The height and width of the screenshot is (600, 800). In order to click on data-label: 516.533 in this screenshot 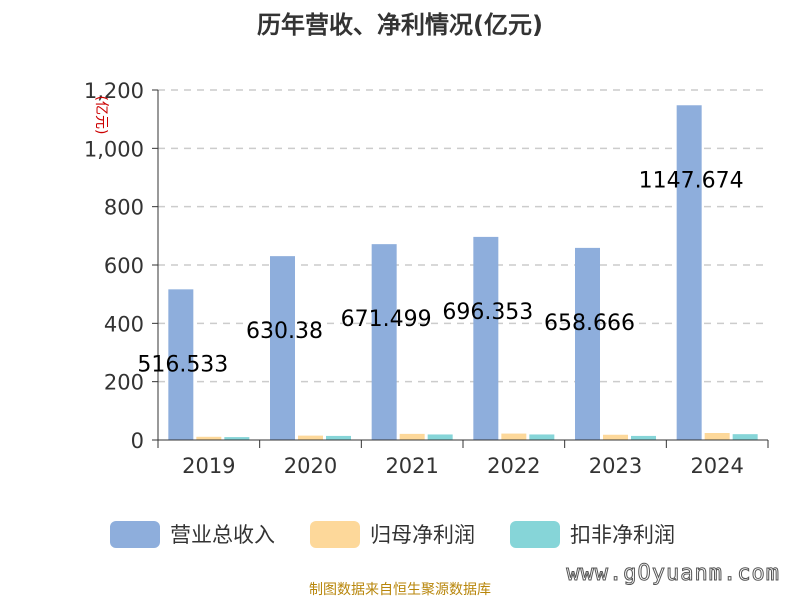, I will do `click(182, 364)`.